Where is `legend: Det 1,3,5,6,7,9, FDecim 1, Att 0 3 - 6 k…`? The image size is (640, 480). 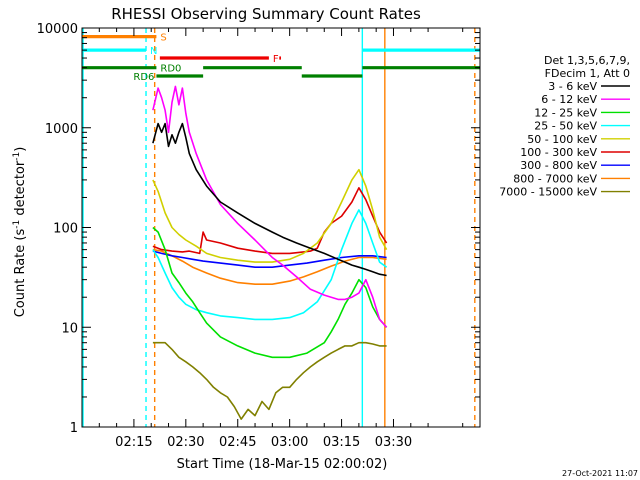
legend: Det 1,3,5,6,7,9, FDecim 1, Att 0 3 - 6 k… is located at coordinates (564, 126).